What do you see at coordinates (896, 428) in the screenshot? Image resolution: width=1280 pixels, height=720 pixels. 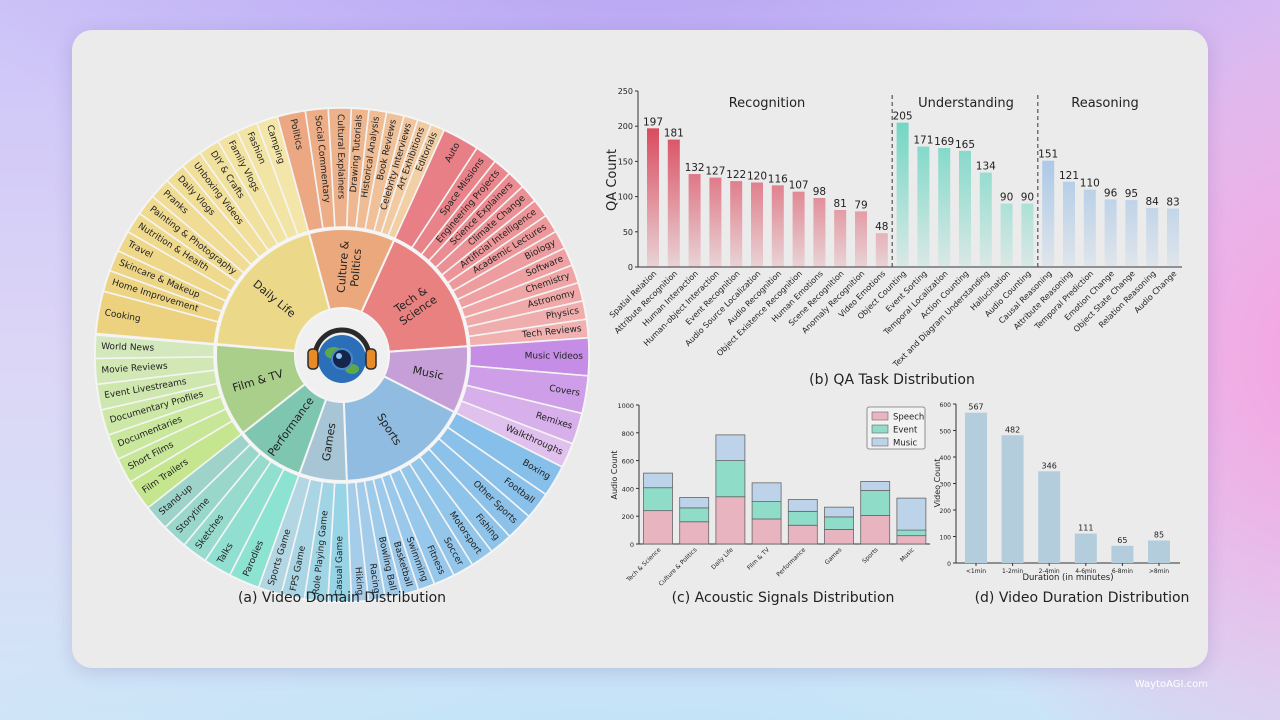 I see `legend: Speech Event Music` at bounding box center [896, 428].